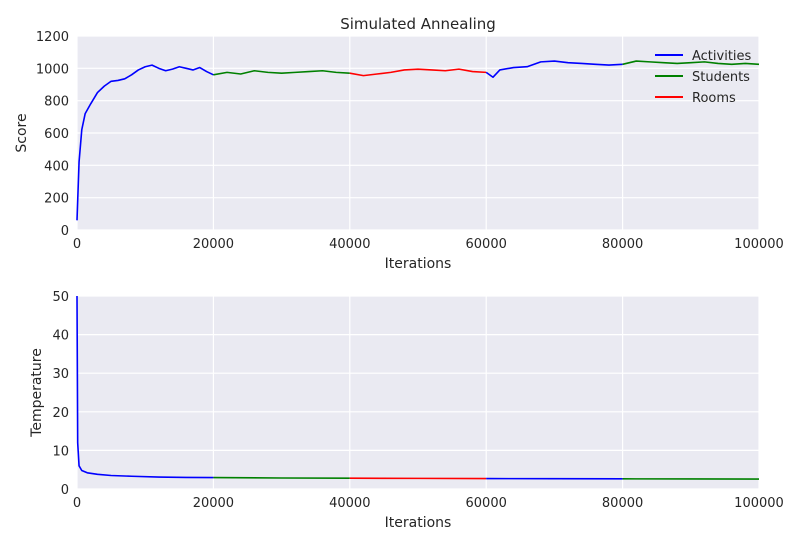 The image size is (800, 550). What do you see at coordinates (60, 297) in the screenshot?
I see `y-tick-label: 50` at bounding box center [60, 297].